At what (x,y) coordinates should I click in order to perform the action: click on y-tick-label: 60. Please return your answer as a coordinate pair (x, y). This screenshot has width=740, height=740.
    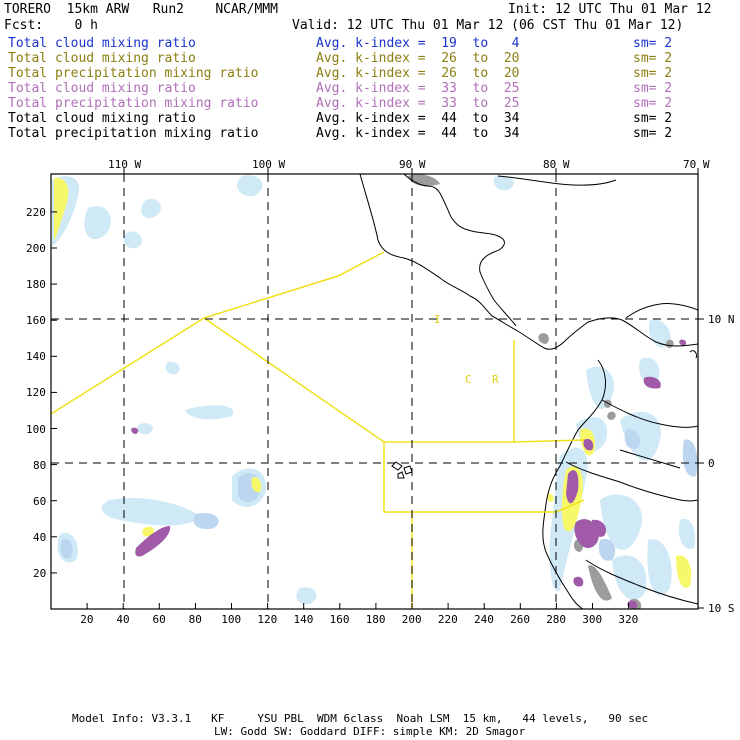
    Looking at the image, I should click on (40, 501).